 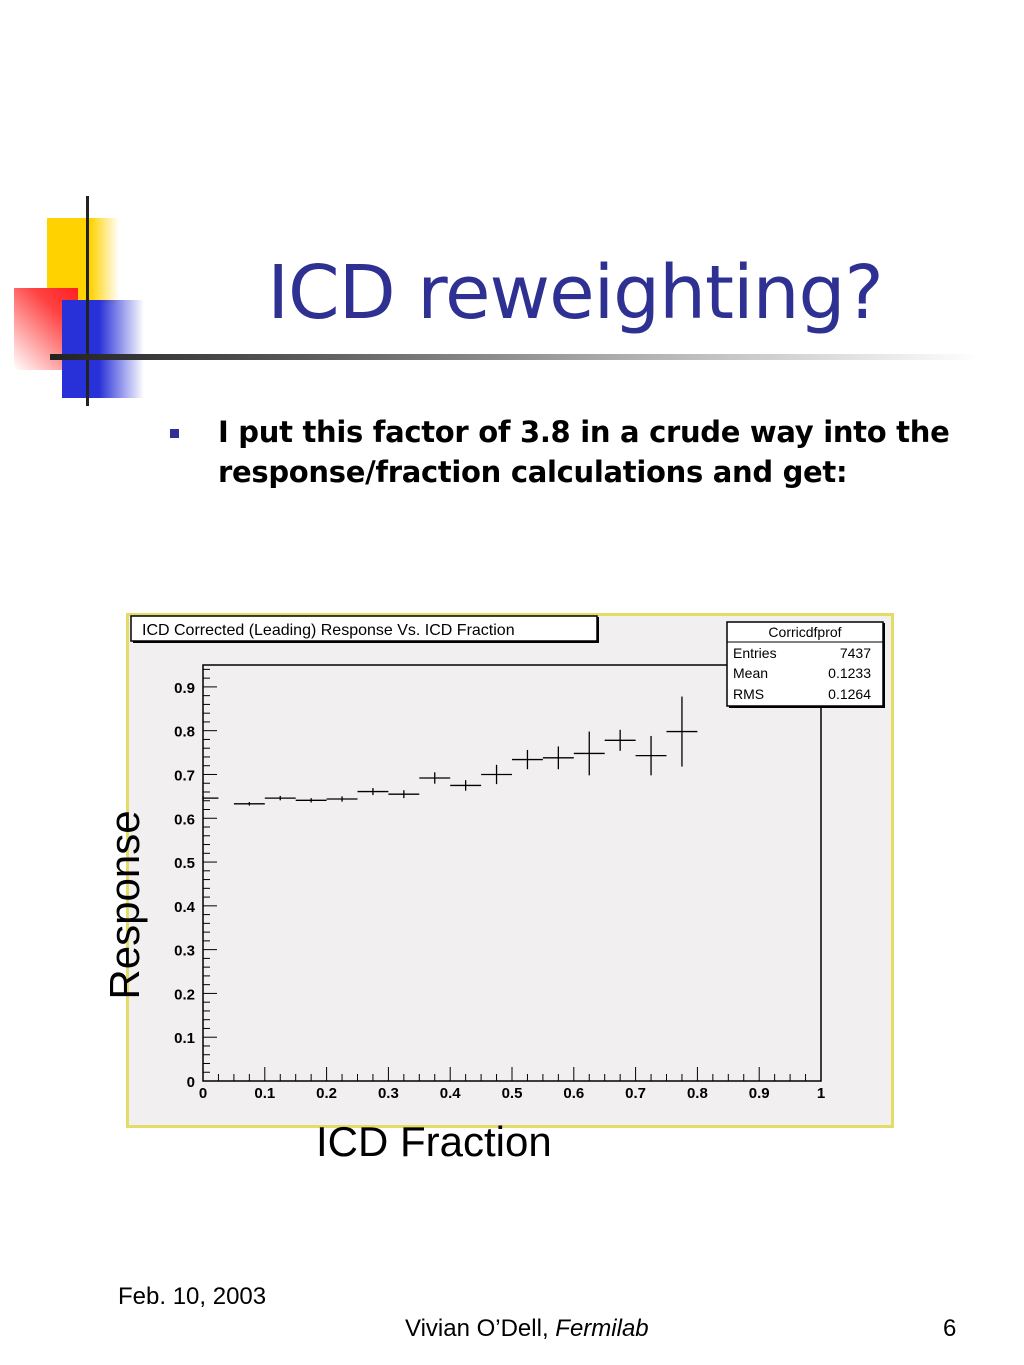 I want to click on x-tick-label: 0.9, so click(x=759, y=1093).